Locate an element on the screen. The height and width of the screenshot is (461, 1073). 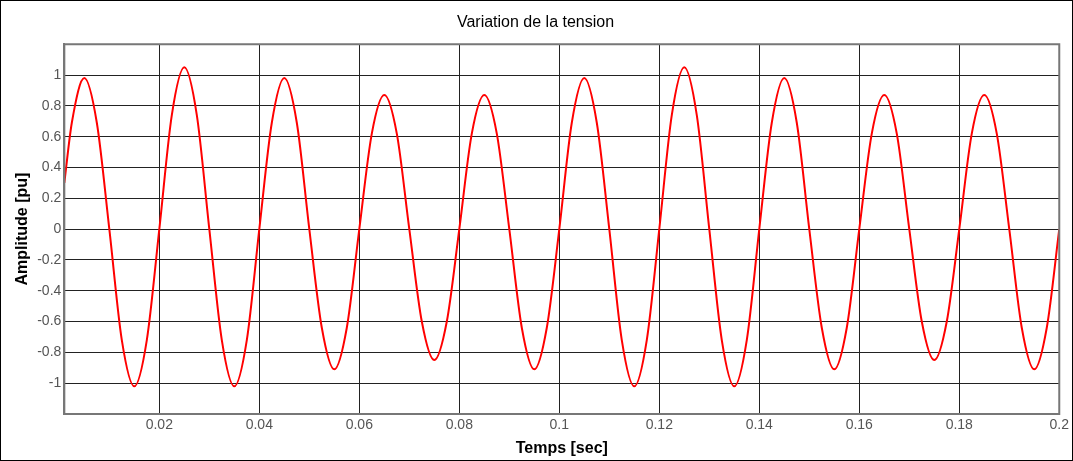
y-tick-label: 0.6 is located at coordinates (51, 135).